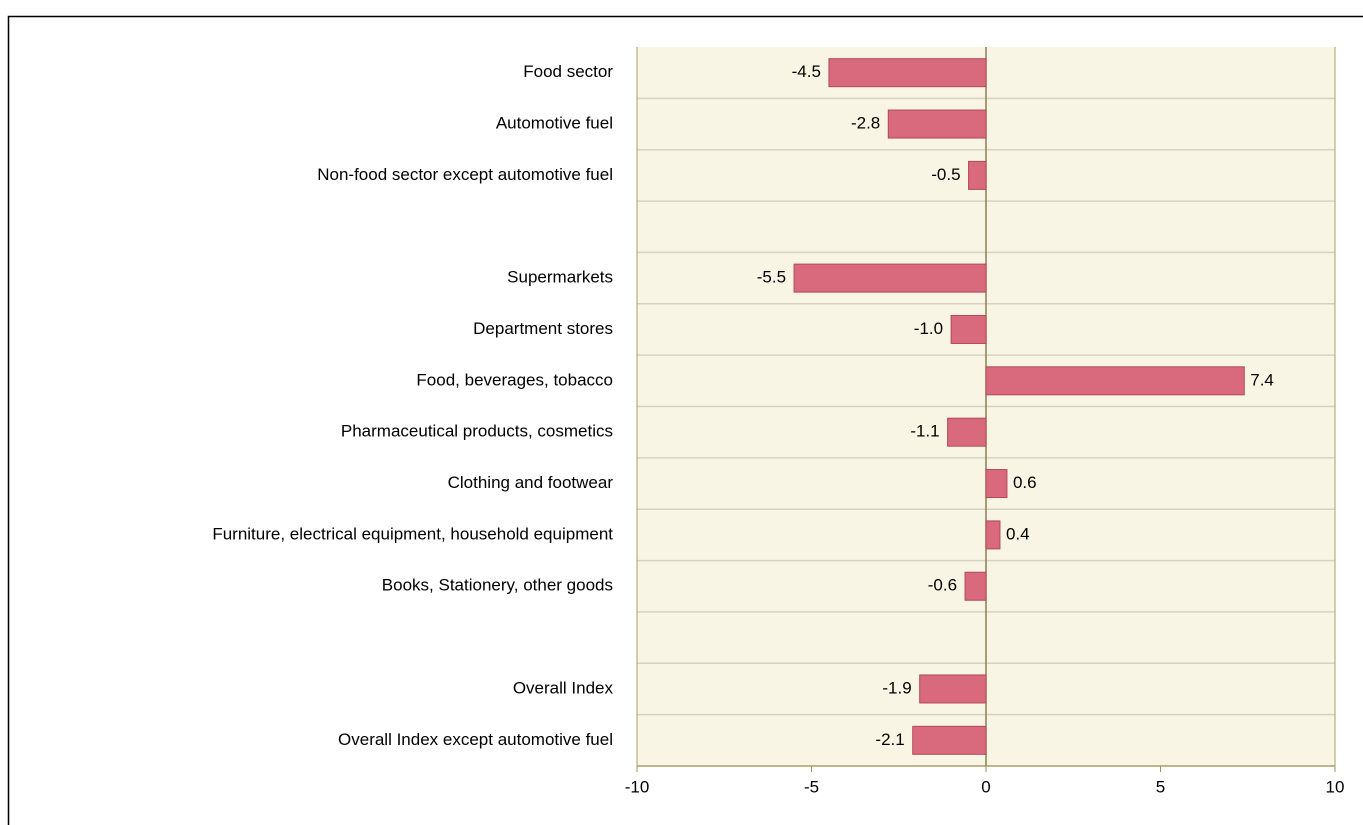 Image resolution: width=1363 pixels, height=825 pixels. What do you see at coordinates (924, 431) in the screenshot?
I see `value-label: -1.1` at bounding box center [924, 431].